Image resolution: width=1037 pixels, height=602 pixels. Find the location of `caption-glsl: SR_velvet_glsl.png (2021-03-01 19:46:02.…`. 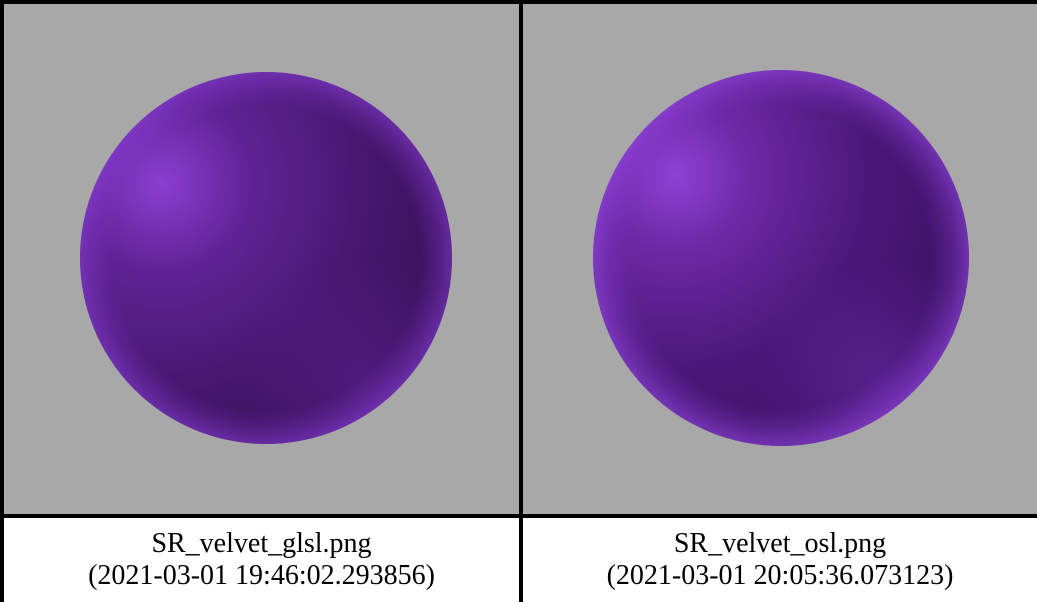

caption-glsl: SR_velvet_glsl.png (2021-03-01 19:46:02.… is located at coordinates (261, 560).